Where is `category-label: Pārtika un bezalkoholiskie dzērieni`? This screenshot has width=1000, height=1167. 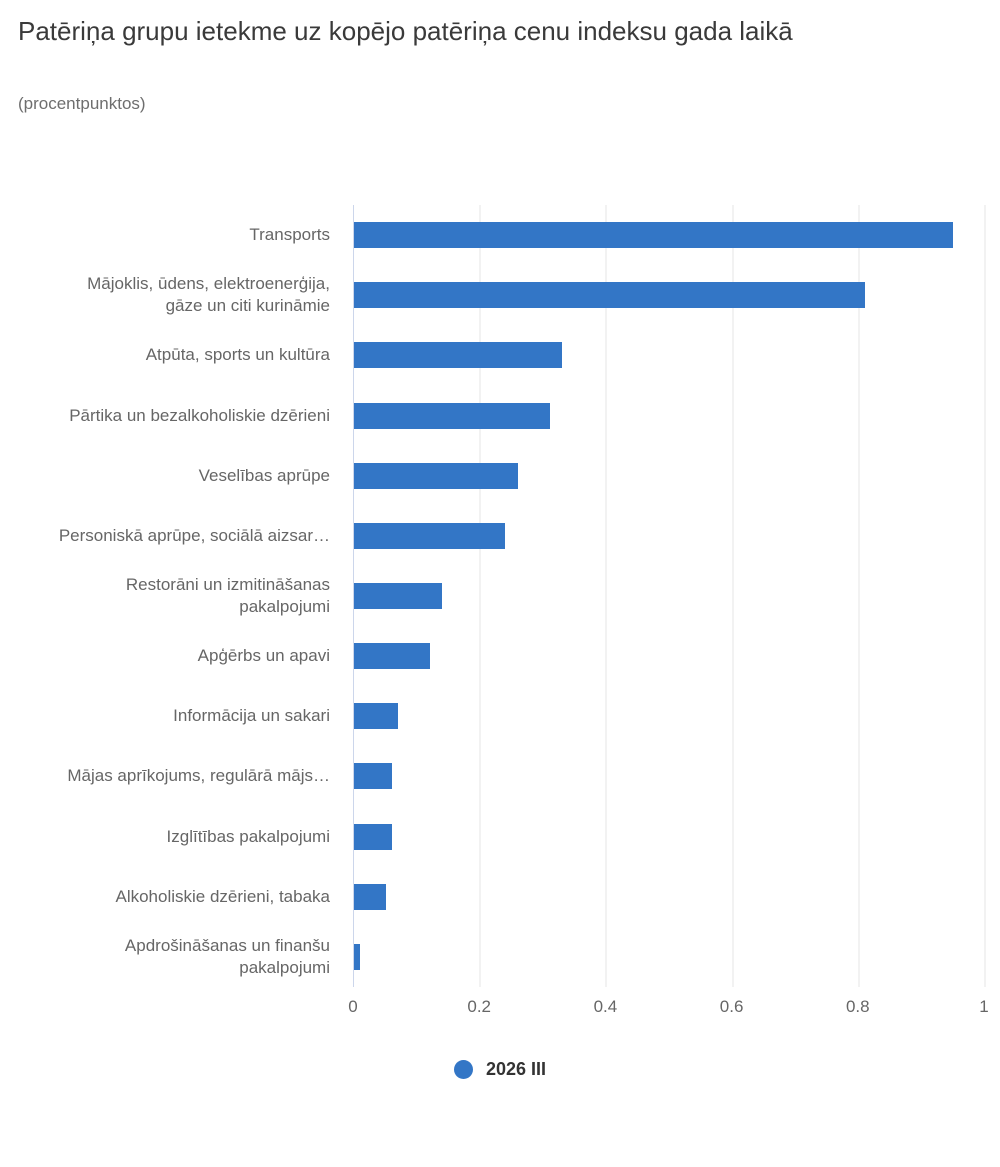
category-label: Pārtika un bezalkoholiskie dzērieni is located at coordinates (199, 415).